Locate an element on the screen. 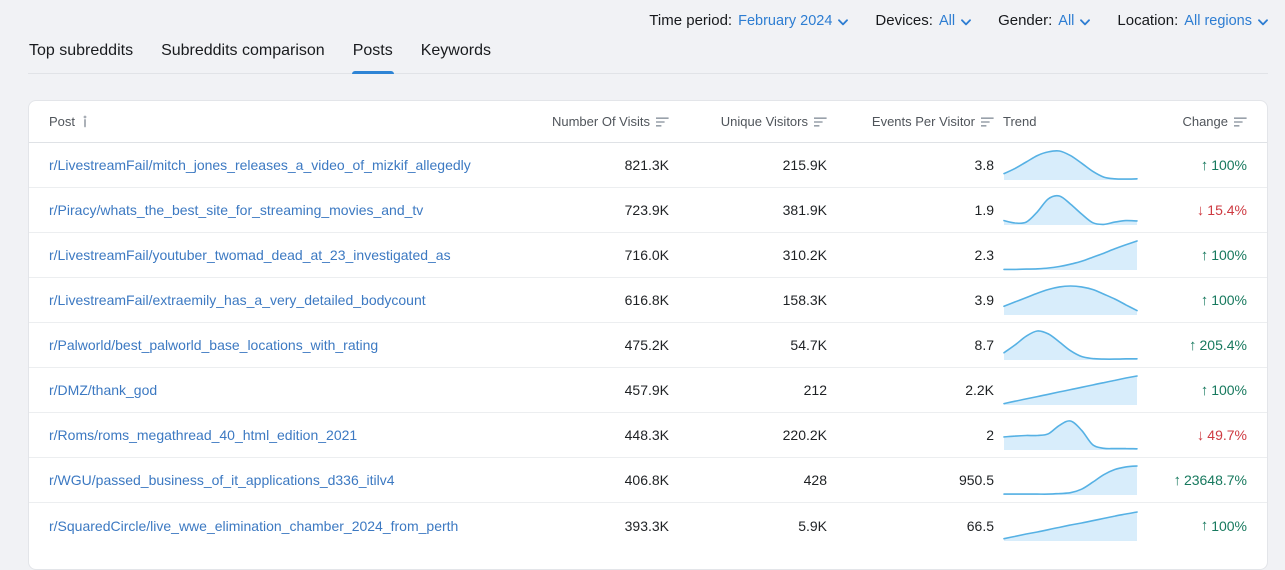 The height and width of the screenshot is (570, 1285). filter-label: Devices: is located at coordinates (904, 20).